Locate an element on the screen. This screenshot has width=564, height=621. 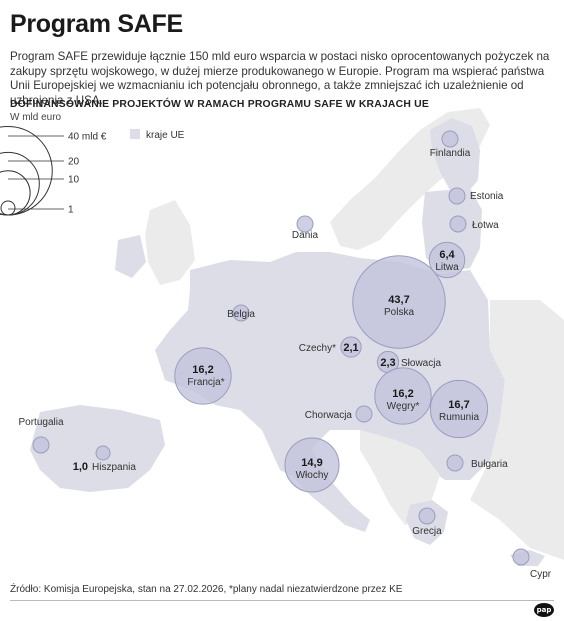
legend-size-label: 20 is located at coordinates (74, 162).